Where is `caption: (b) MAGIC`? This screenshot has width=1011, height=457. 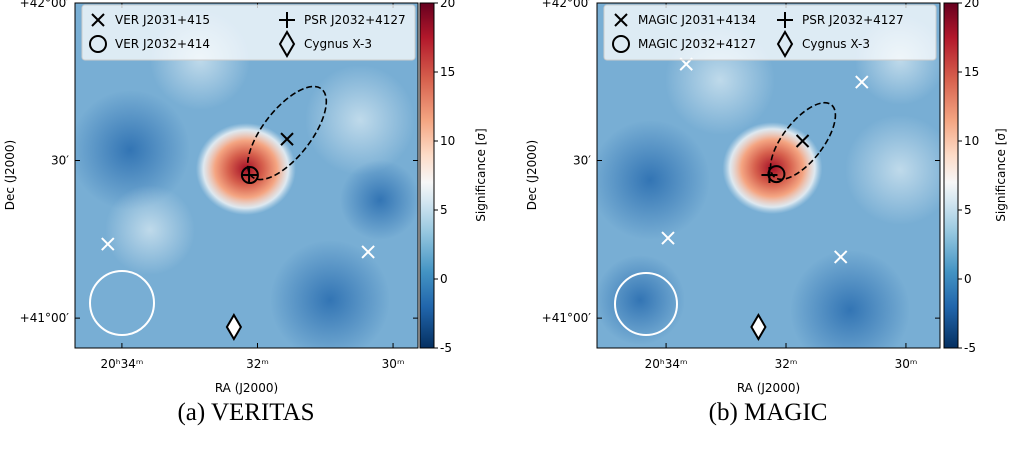
caption: (b) MAGIC is located at coordinates (768, 412).